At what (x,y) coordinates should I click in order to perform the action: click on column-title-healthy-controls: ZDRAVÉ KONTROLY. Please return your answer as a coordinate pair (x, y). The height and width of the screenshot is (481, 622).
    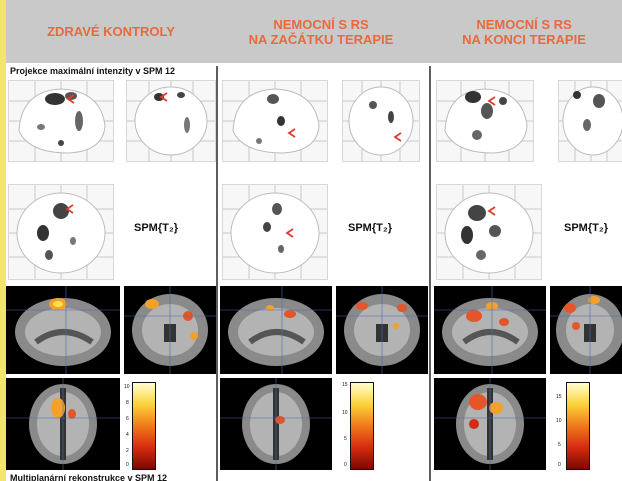
    Looking at the image, I should click on (111, 31).